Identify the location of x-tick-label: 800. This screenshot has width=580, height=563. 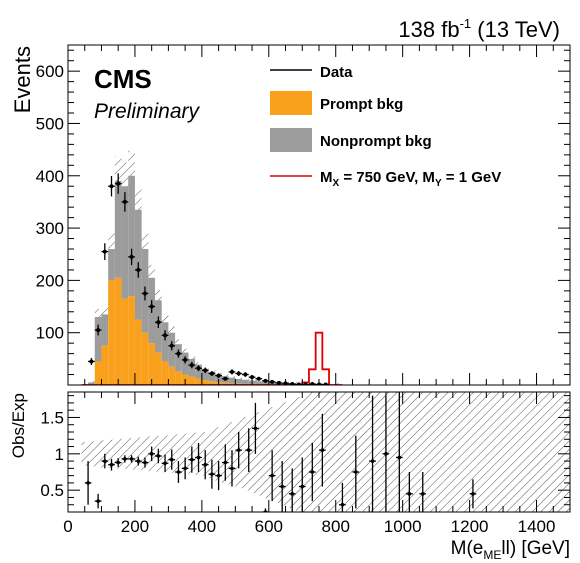
(336, 526).